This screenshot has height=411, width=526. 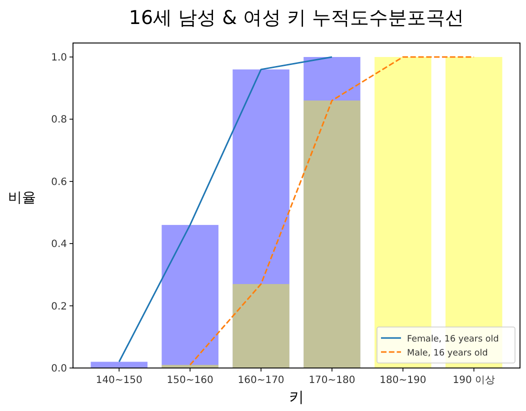 I want to click on x-tick-label: 160~170, so click(x=261, y=380).